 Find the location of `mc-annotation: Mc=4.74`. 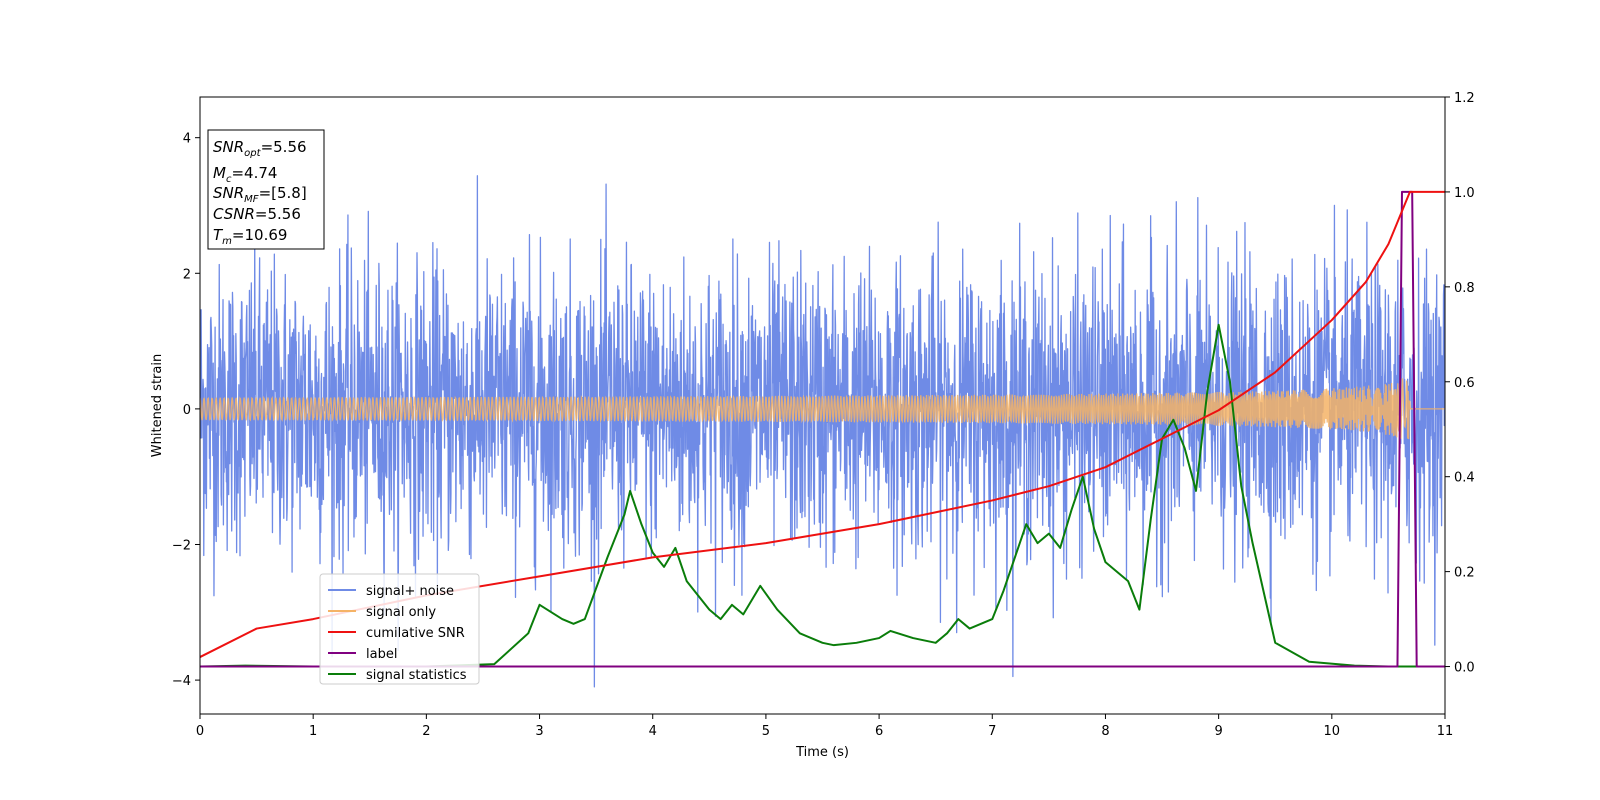

mc-annotation: Mc=4.74 is located at coordinates (245, 174).